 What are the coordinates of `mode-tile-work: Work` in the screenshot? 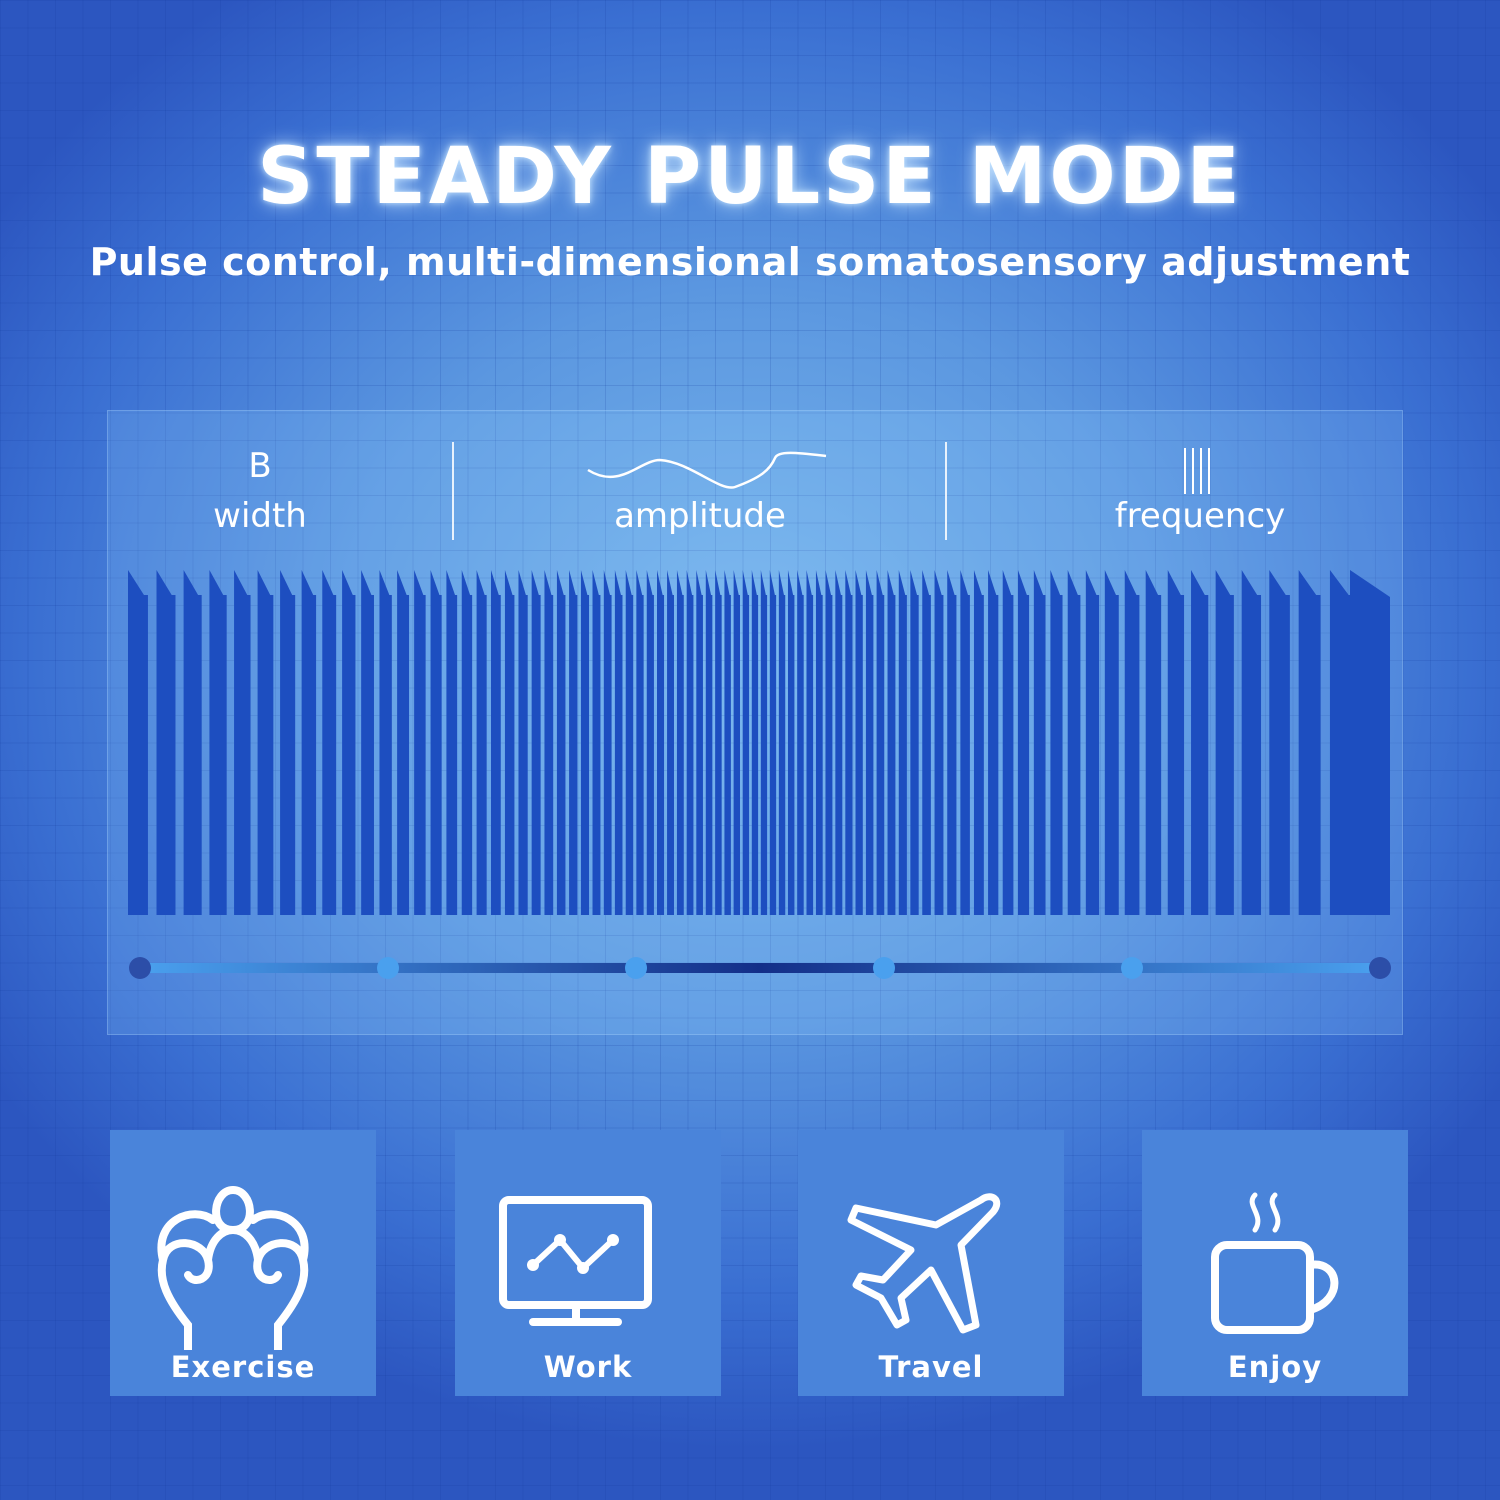 It's located at (588, 1263).